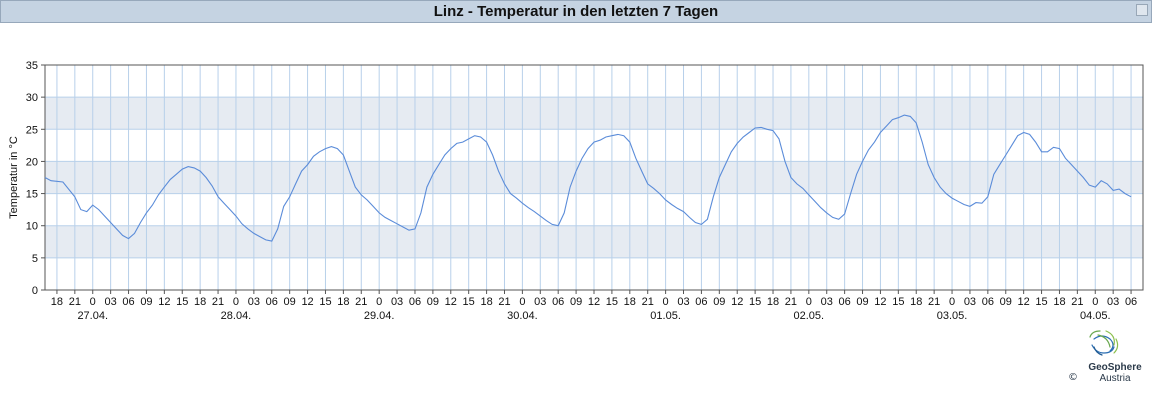 Image resolution: width=1152 pixels, height=400 pixels. I want to click on x-date-label: 03.05., so click(952, 316).